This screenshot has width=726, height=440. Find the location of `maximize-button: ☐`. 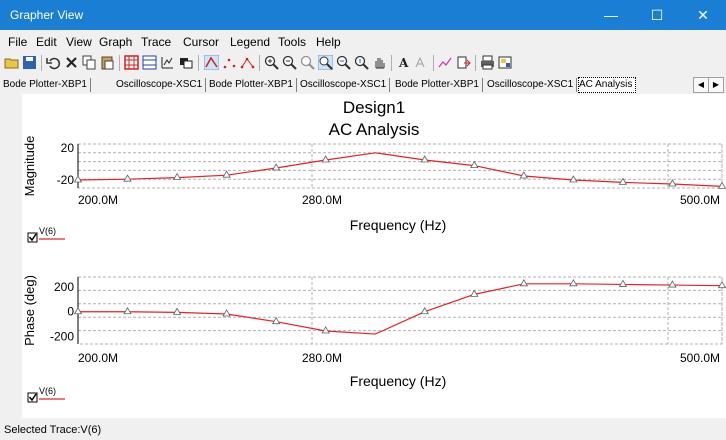

maximize-button: ☐ is located at coordinates (657, 15).